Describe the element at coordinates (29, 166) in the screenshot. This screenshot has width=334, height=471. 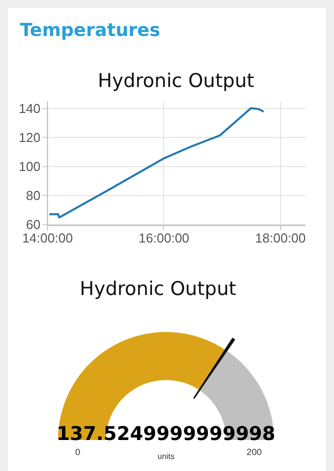
I see `y-tick-label: 100` at that location.